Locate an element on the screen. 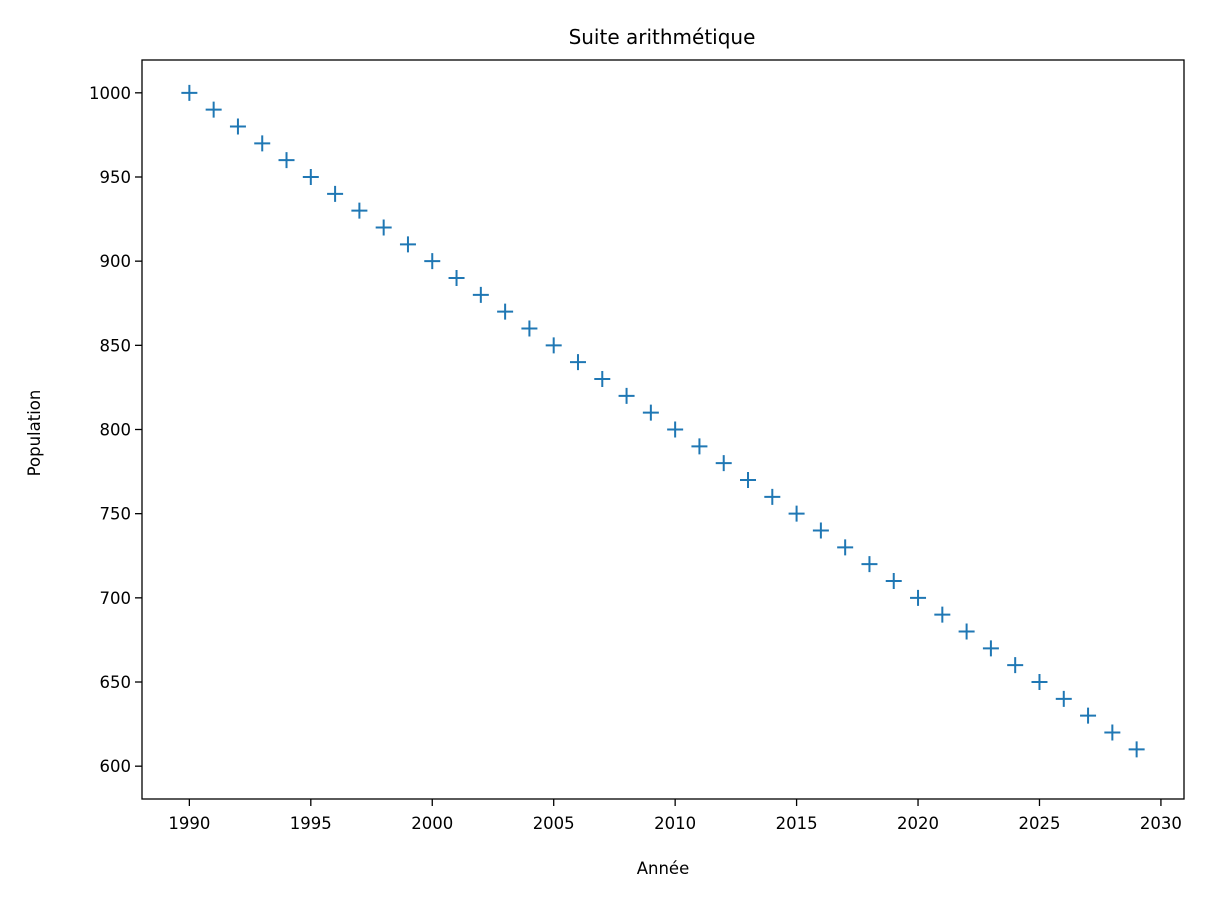  y-tick-label: 650 is located at coordinates (116, 682).